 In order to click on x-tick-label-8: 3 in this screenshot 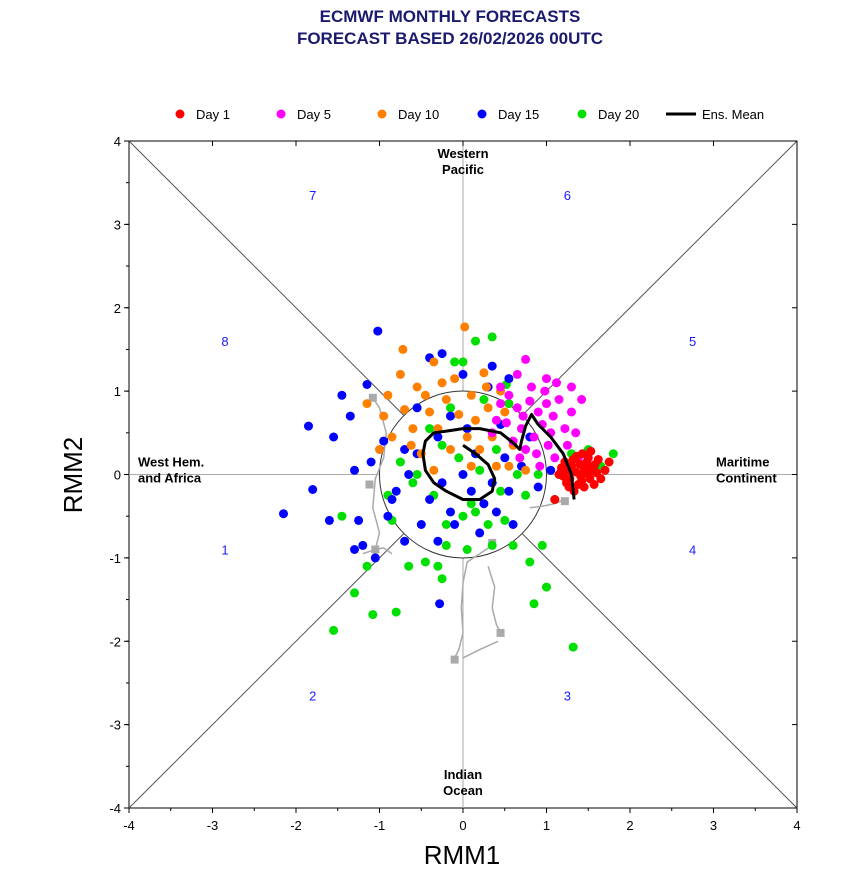, I will do `click(713, 825)`.